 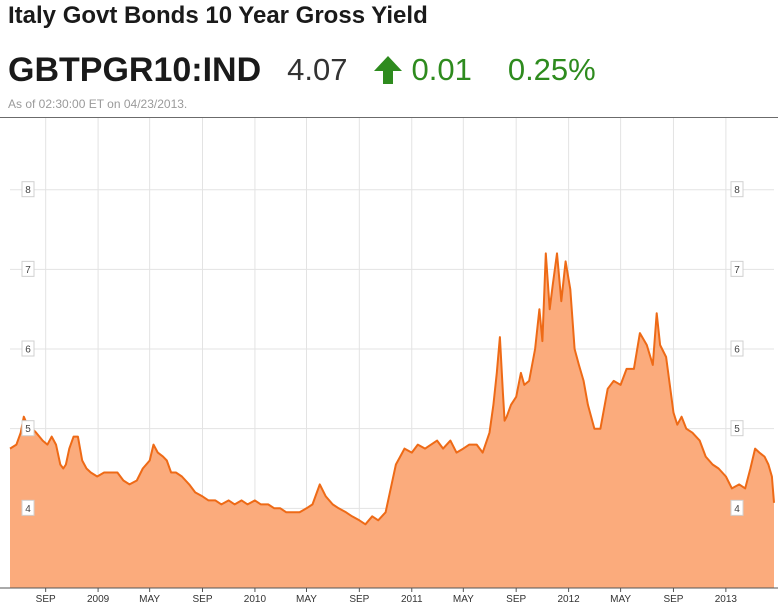 I want to click on header-divider, so click(x=389, y=117).